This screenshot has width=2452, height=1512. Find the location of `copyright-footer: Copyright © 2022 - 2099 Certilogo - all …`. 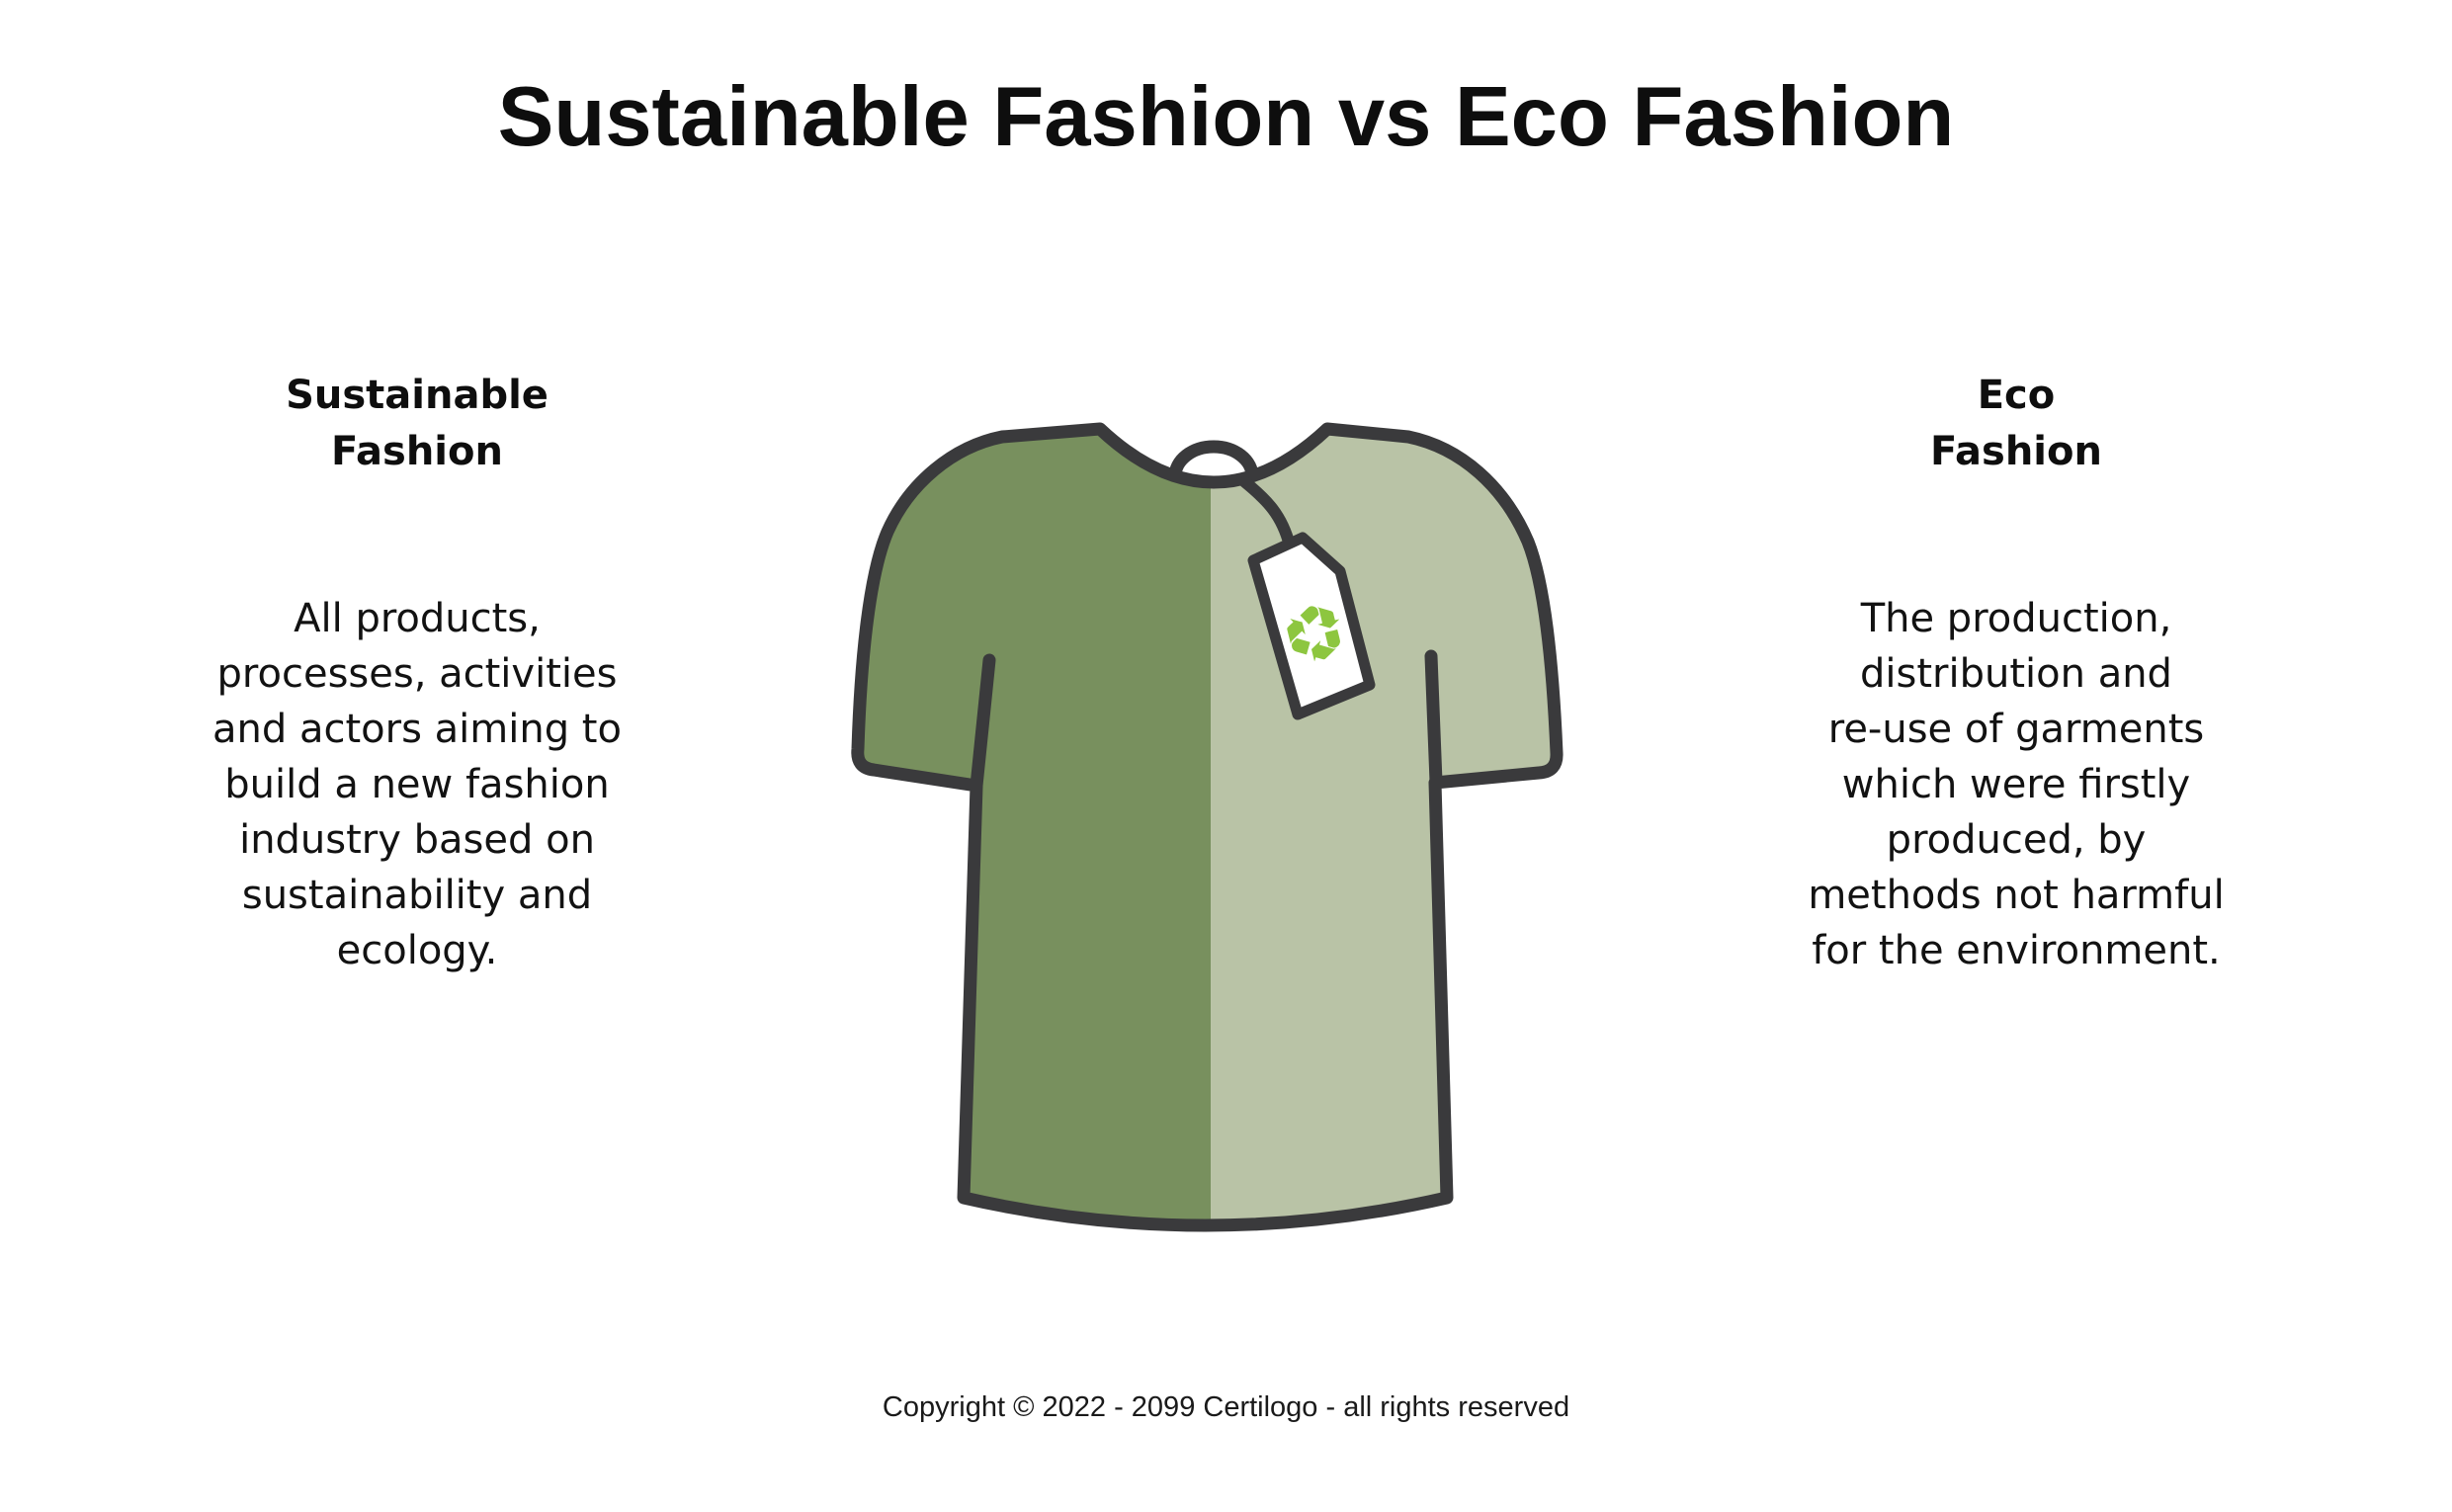

copyright-footer: Copyright © 2022 - 2099 Certilogo - all … is located at coordinates (1226, 1407).